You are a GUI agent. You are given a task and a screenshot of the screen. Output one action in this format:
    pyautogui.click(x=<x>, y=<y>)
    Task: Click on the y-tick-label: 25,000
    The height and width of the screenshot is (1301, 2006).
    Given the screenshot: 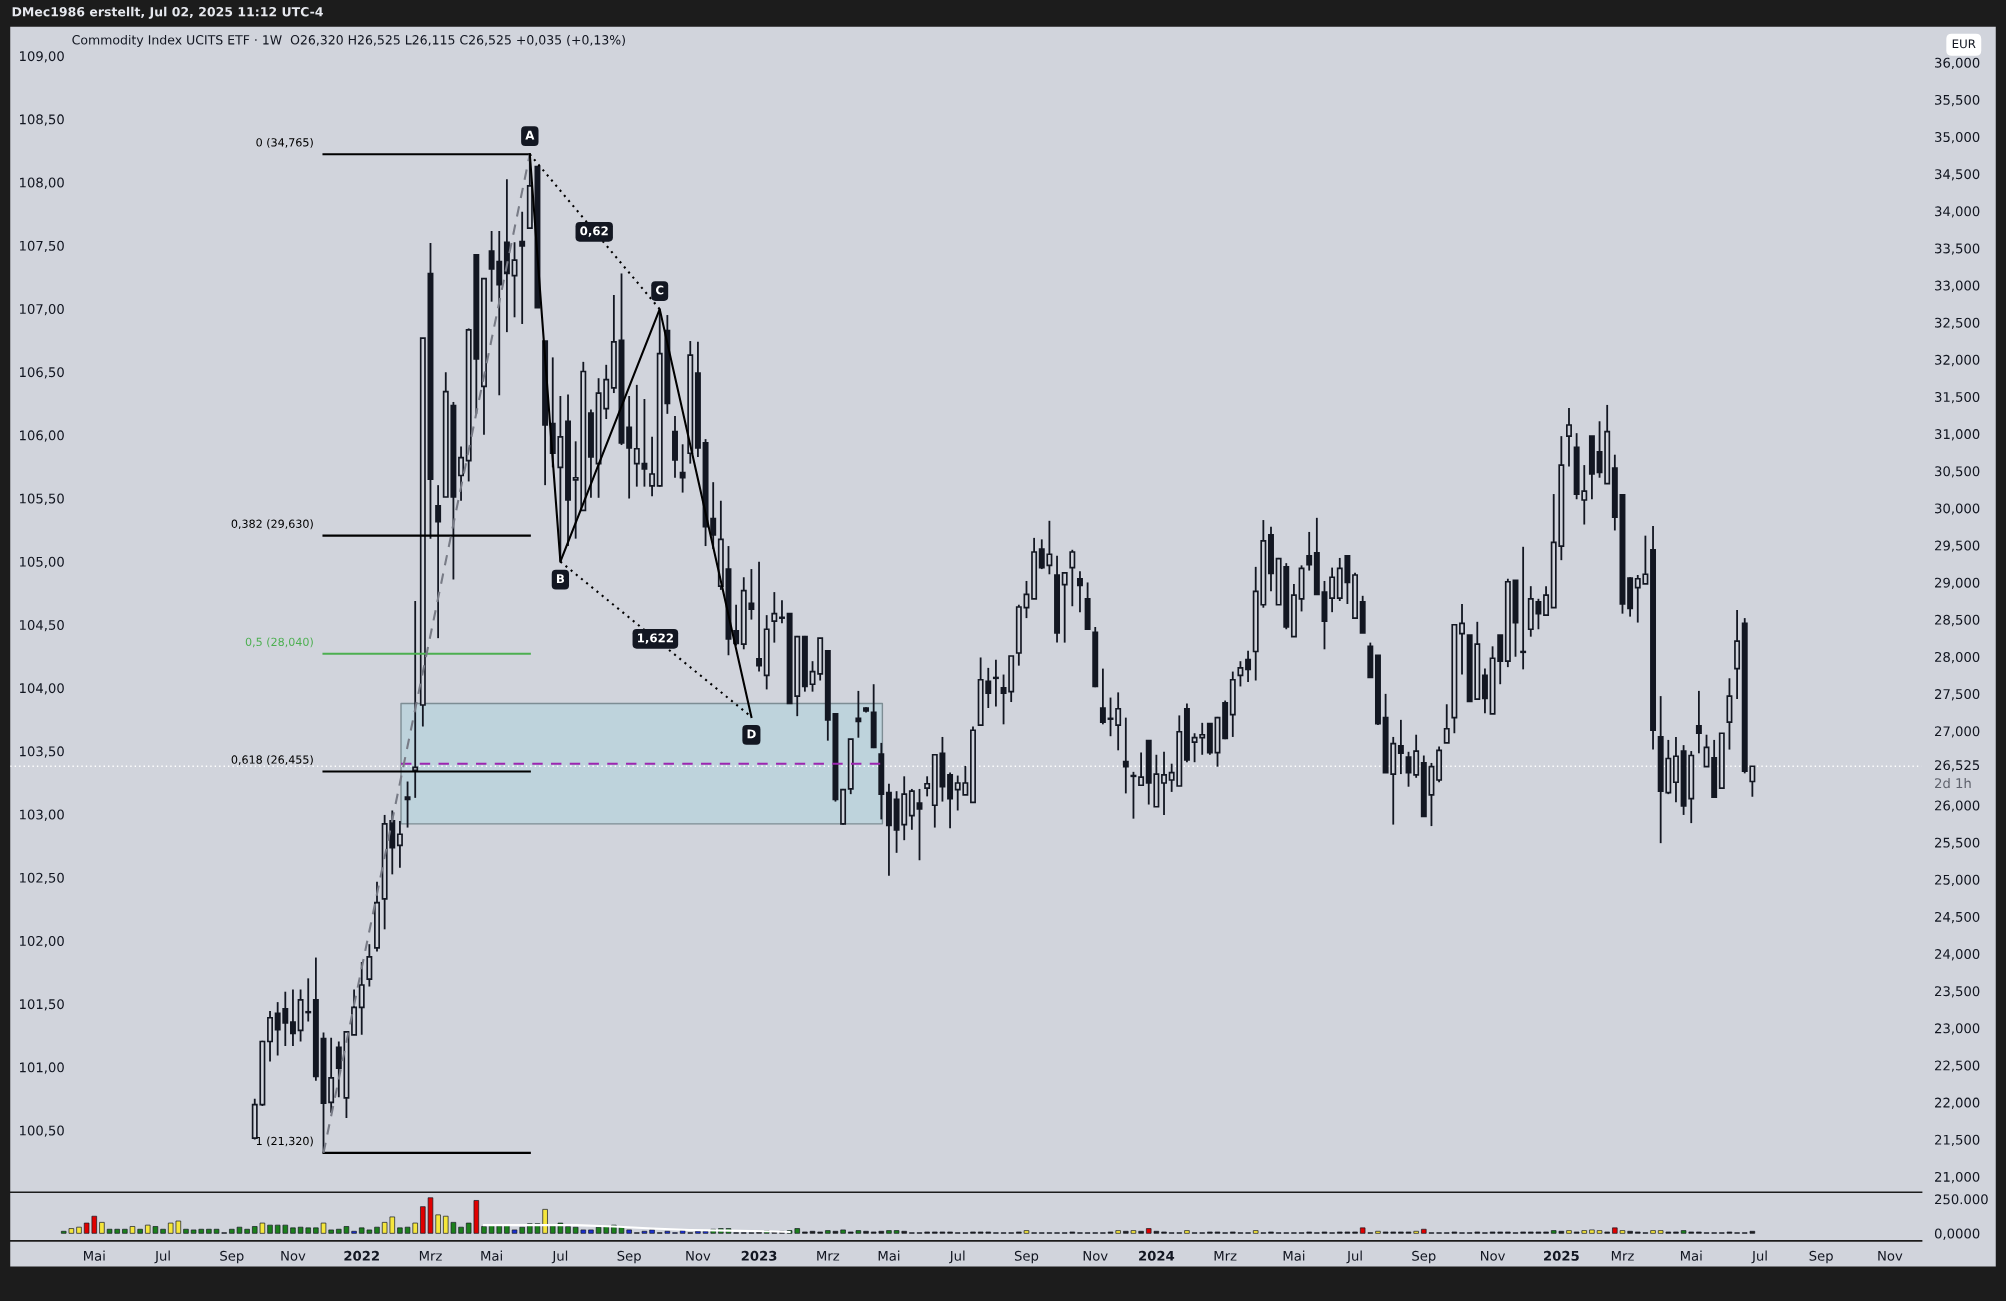 What is the action you would take?
    pyautogui.click(x=1957, y=880)
    